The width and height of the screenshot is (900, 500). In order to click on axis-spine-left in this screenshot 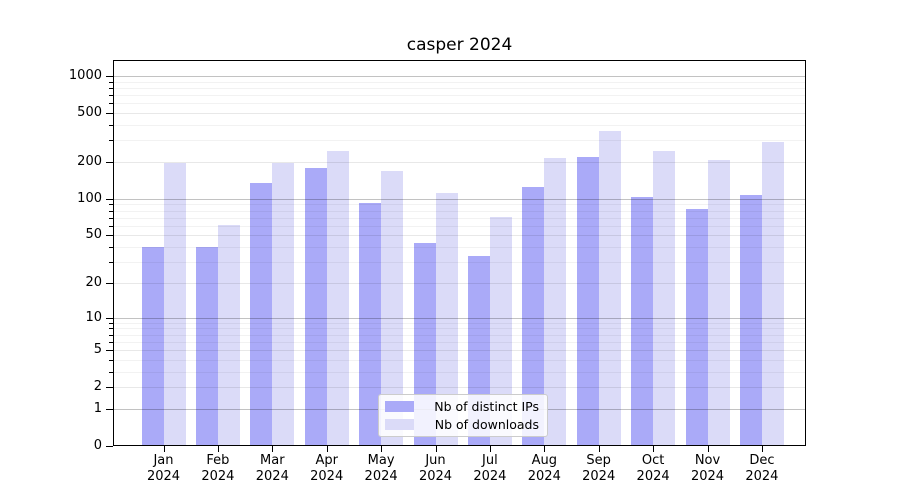, I will do `click(113, 253)`.